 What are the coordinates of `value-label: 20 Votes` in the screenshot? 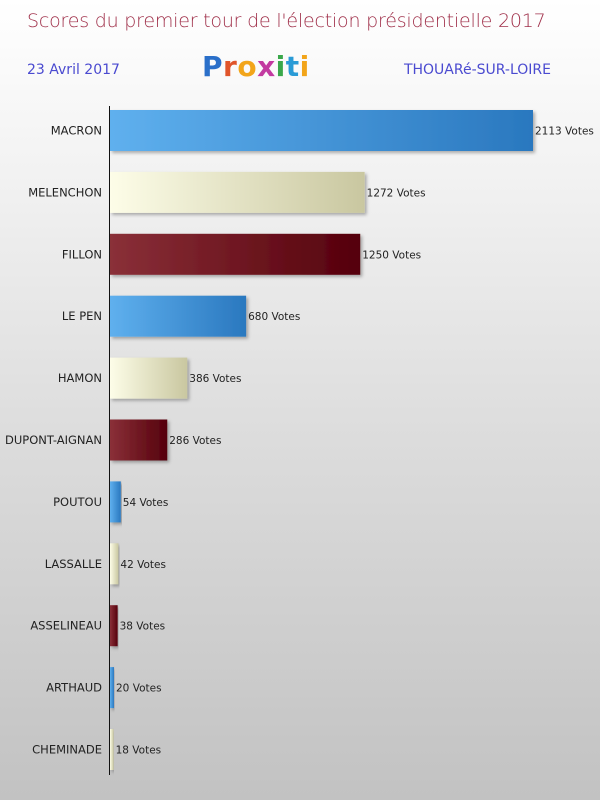 It's located at (139, 689).